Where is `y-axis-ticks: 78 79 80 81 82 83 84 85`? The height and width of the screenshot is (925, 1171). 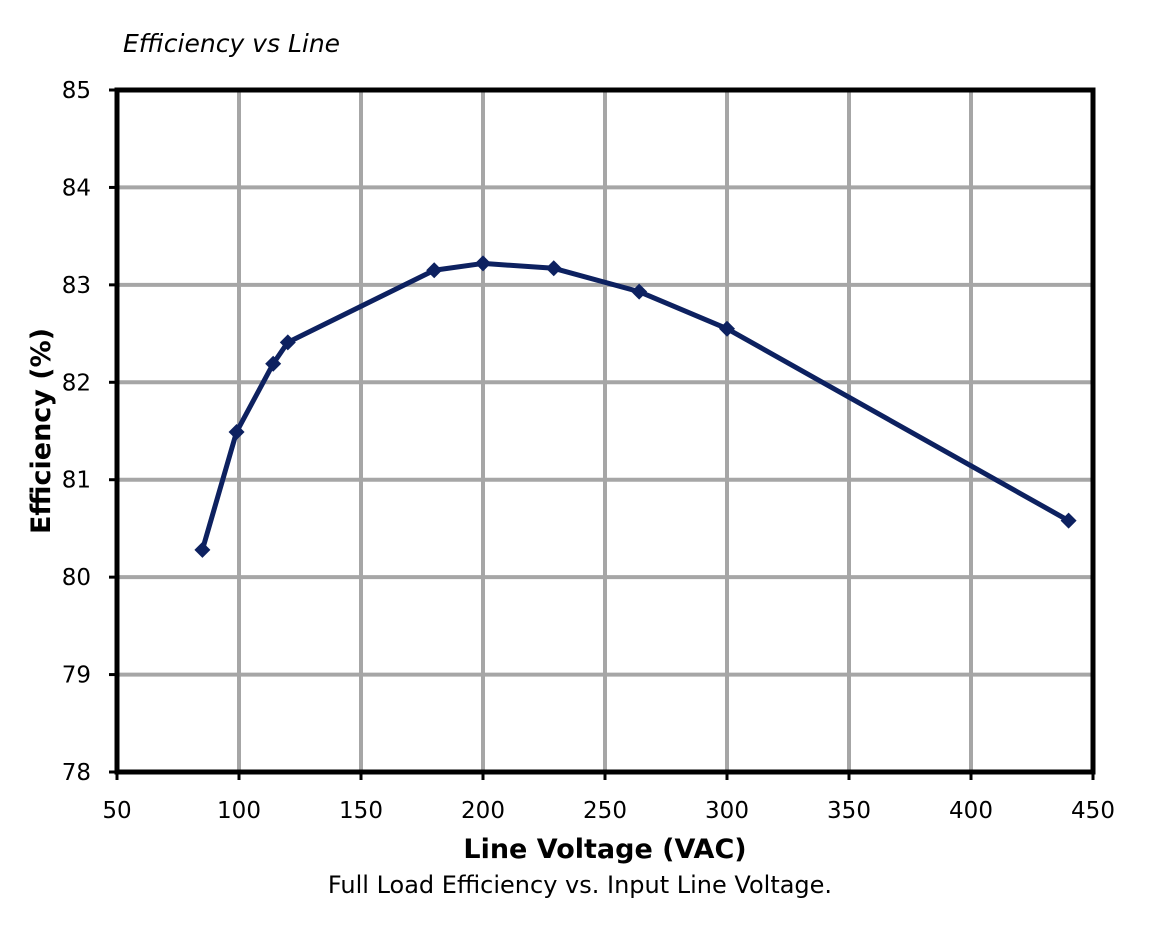
y-axis-ticks: 78 79 80 81 82 83 84 85 is located at coordinates (89, 432).